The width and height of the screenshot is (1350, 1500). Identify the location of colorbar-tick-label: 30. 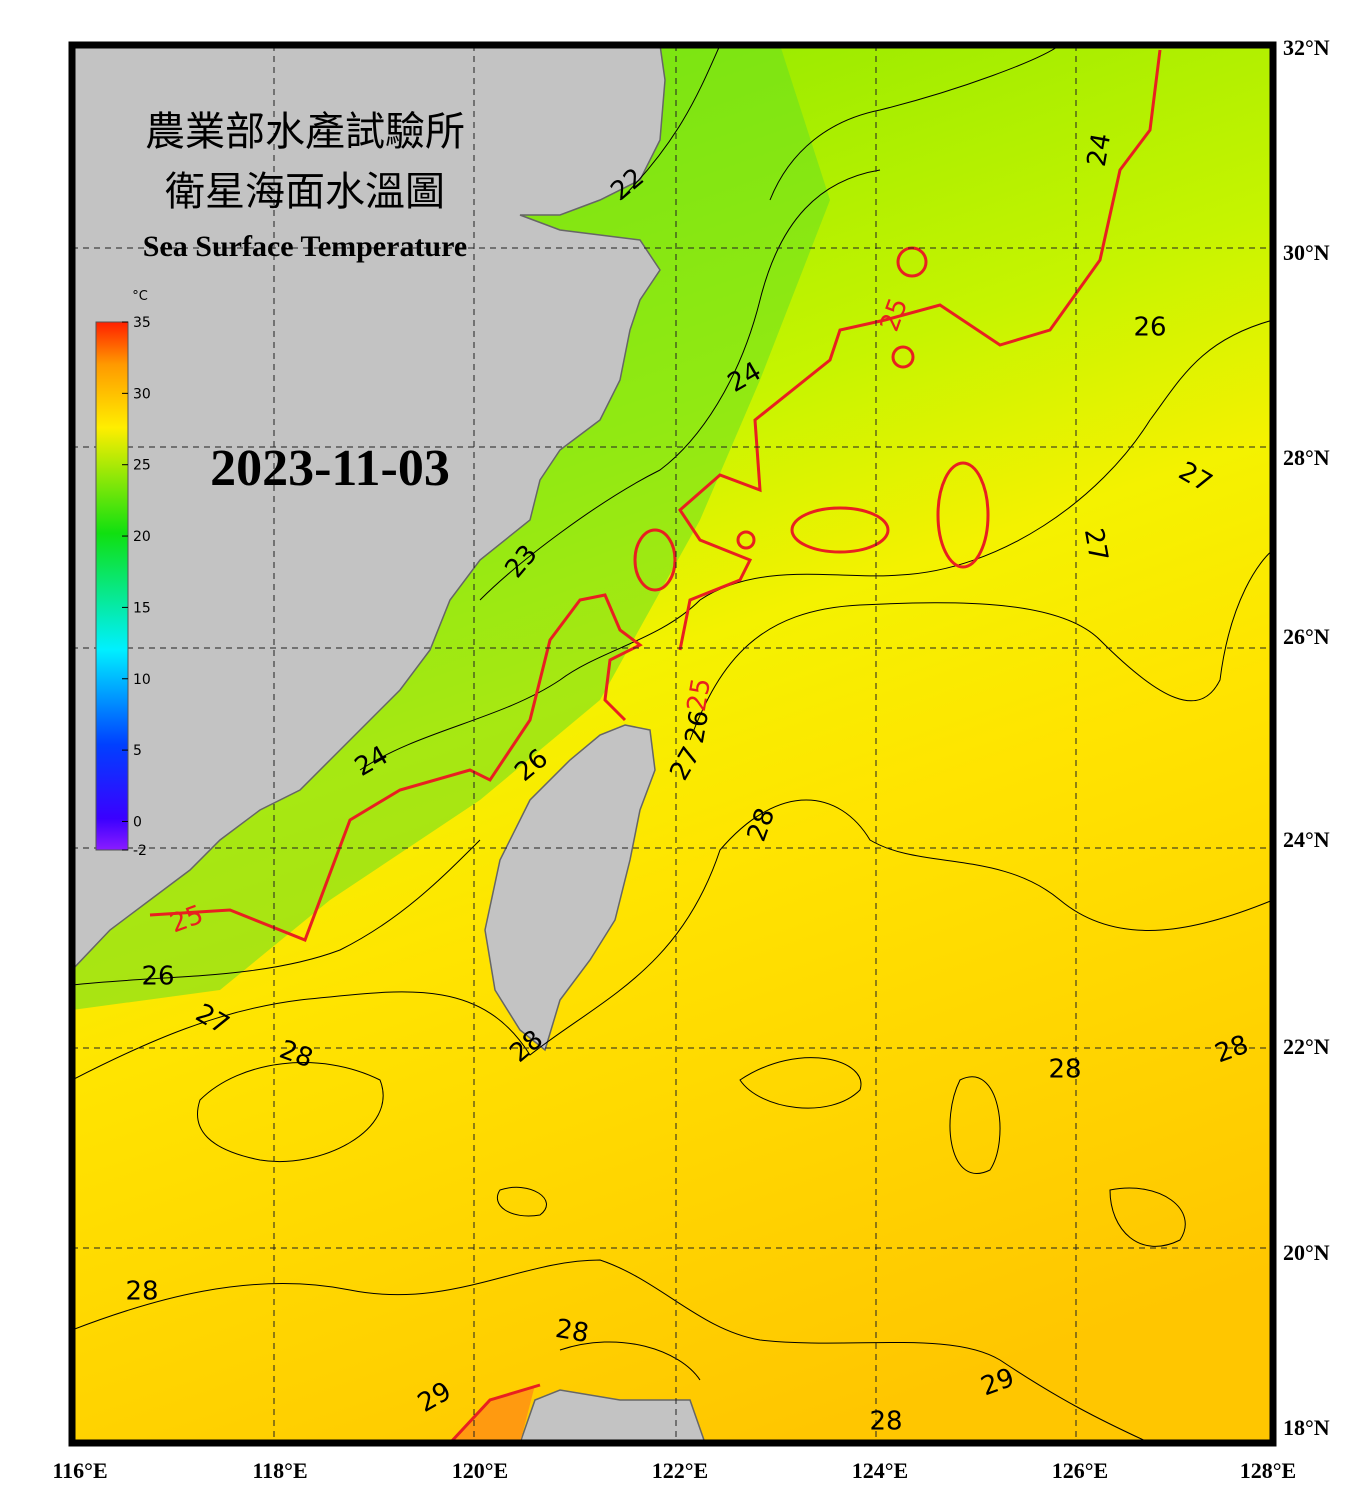
(142, 394).